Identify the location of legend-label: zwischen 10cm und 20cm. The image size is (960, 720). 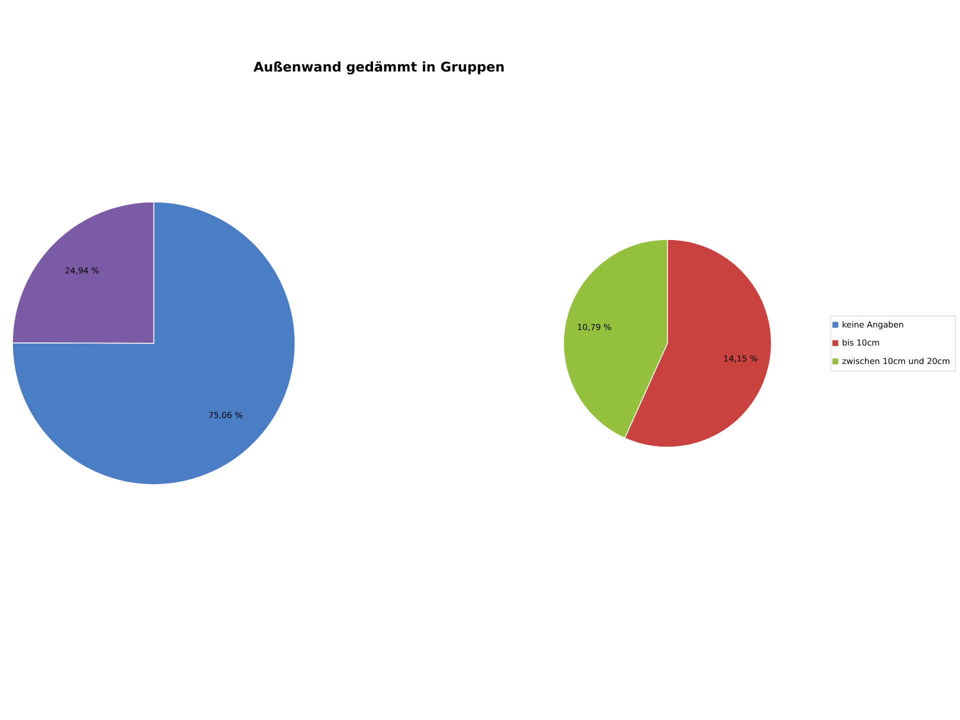
(896, 361).